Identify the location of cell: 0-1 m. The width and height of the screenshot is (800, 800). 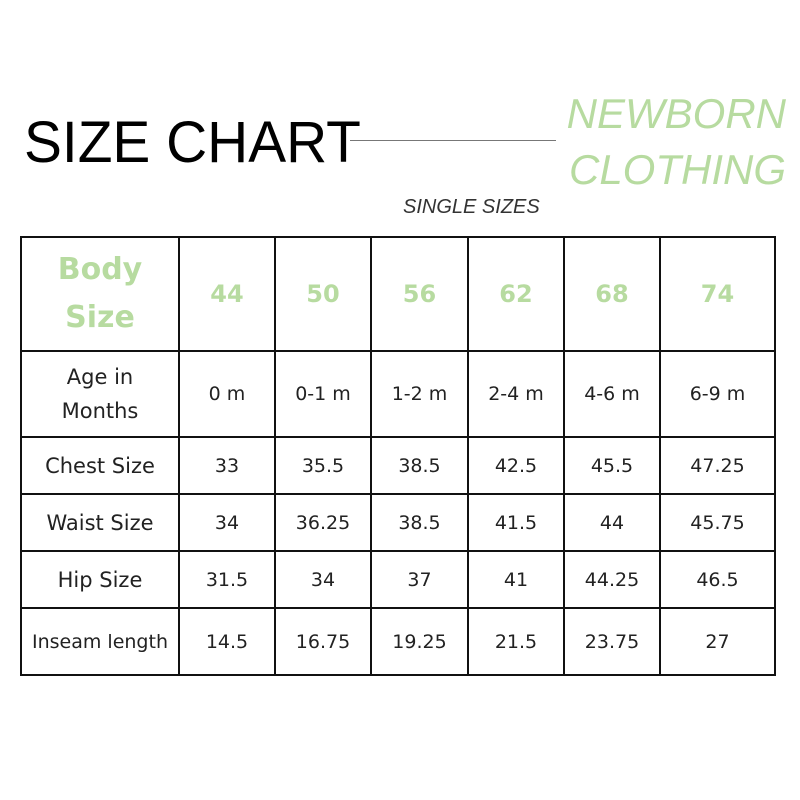
(323, 394).